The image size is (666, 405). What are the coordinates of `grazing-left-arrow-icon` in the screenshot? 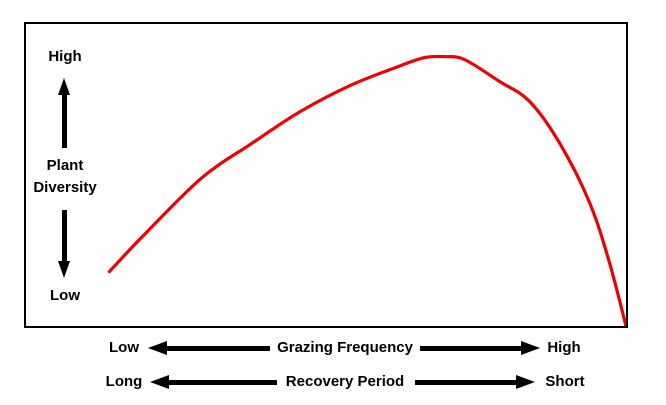 It's located at (209, 348).